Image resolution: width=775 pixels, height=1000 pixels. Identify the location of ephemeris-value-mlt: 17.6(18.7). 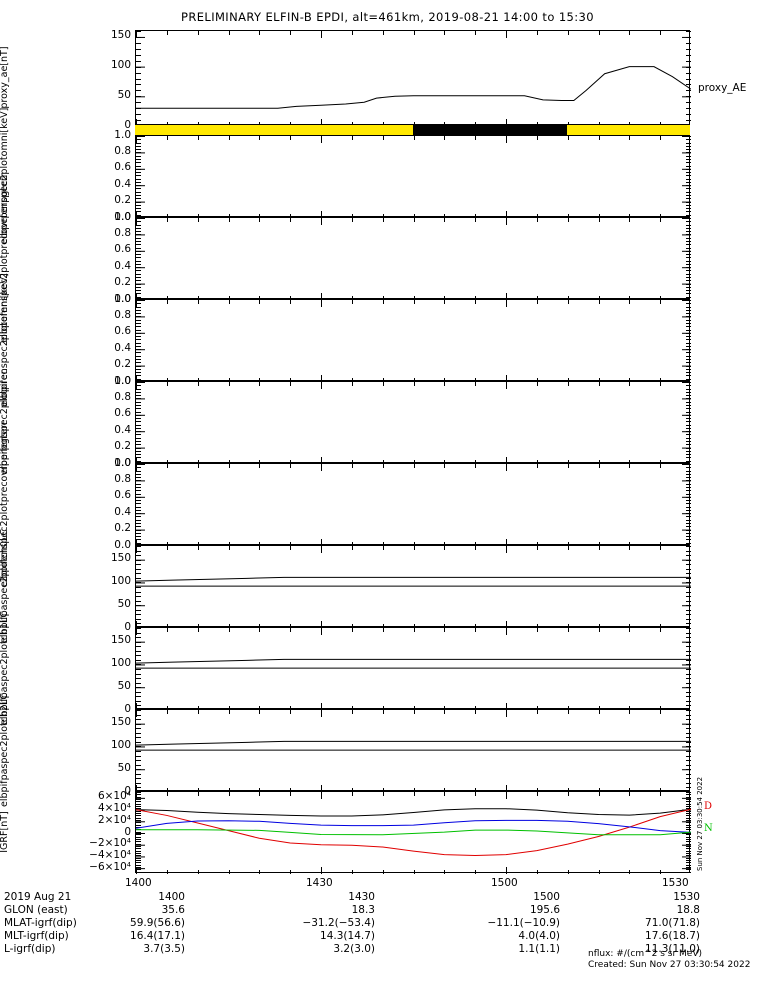
(672, 936).